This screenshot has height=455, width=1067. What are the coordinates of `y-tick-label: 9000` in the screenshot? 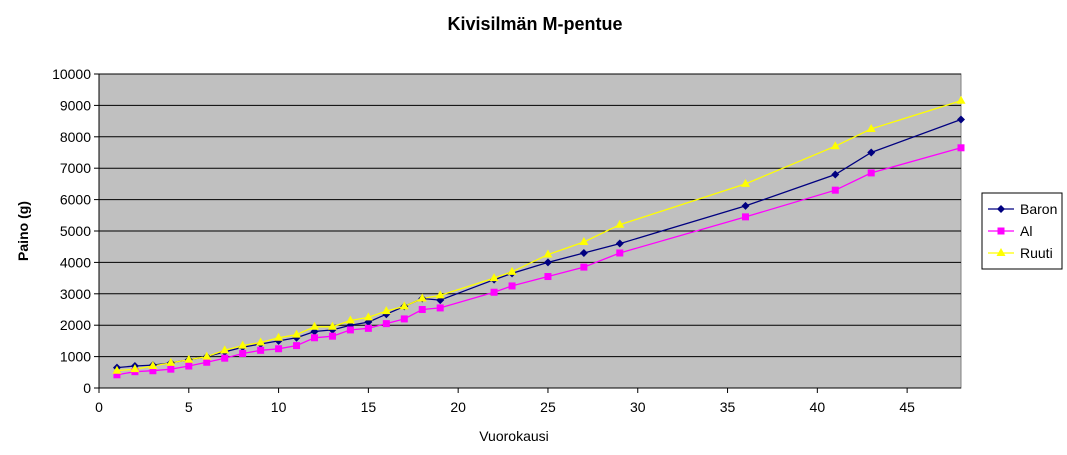 It's located at (75, 105).